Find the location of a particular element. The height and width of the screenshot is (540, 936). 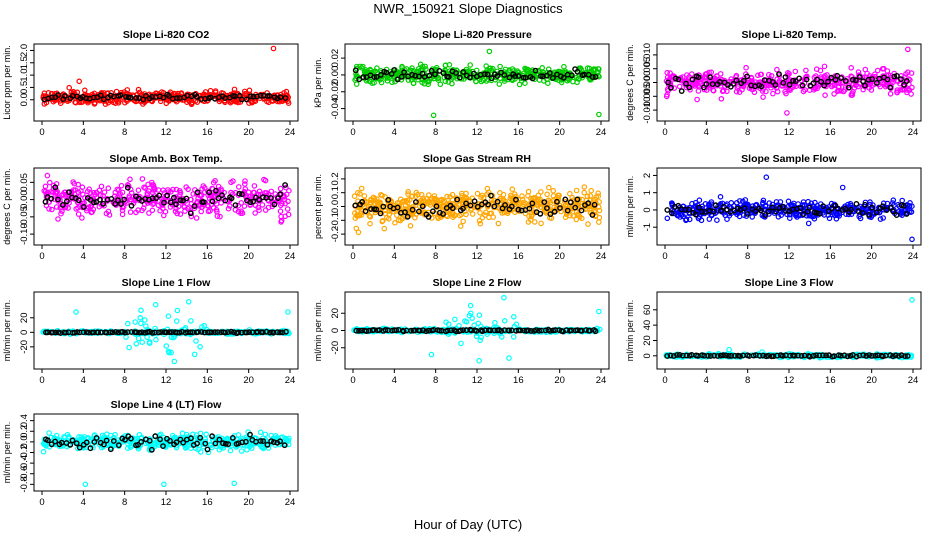

panel-title: Slope Line 3 Flow is located at coordinates (790, 283).